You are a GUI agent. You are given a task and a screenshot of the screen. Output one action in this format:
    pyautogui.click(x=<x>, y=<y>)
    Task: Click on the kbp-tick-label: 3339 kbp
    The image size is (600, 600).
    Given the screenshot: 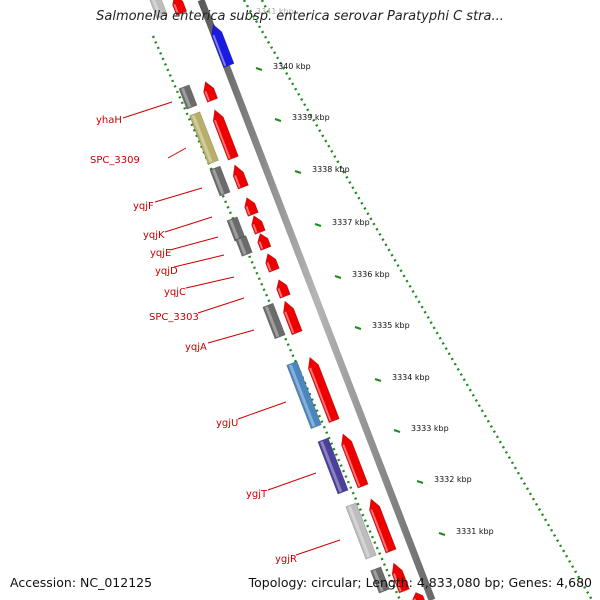 What is the action you would take?
    pyautogui.click(x=311, y=117)
    